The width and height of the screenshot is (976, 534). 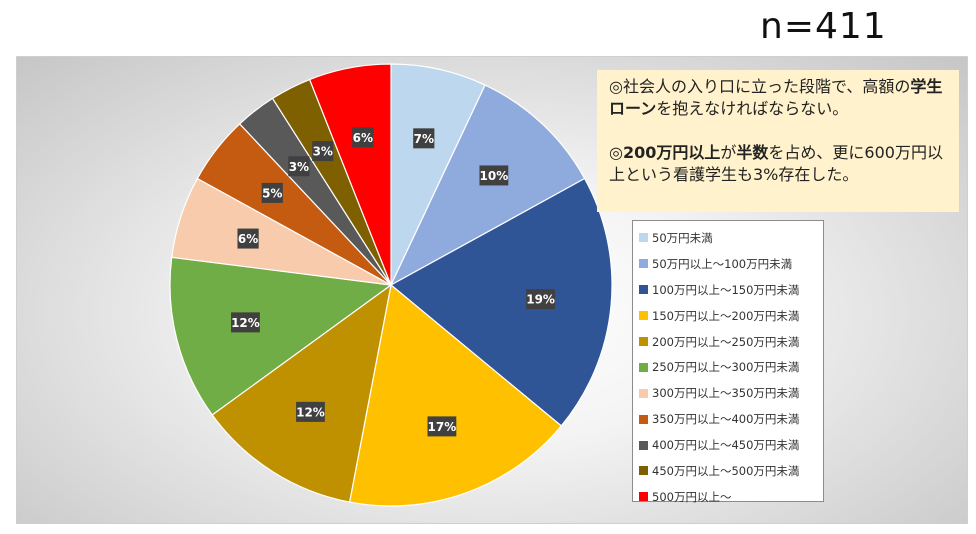 I want to click on pie-data-label-2: 10%, so click(x=494, y=175).